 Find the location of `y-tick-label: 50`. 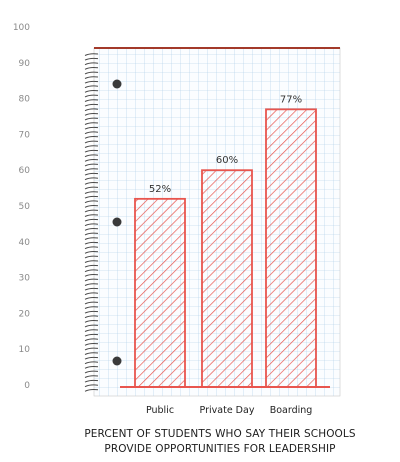

y-tick-label: 50 is located at coordinates (25, 207).